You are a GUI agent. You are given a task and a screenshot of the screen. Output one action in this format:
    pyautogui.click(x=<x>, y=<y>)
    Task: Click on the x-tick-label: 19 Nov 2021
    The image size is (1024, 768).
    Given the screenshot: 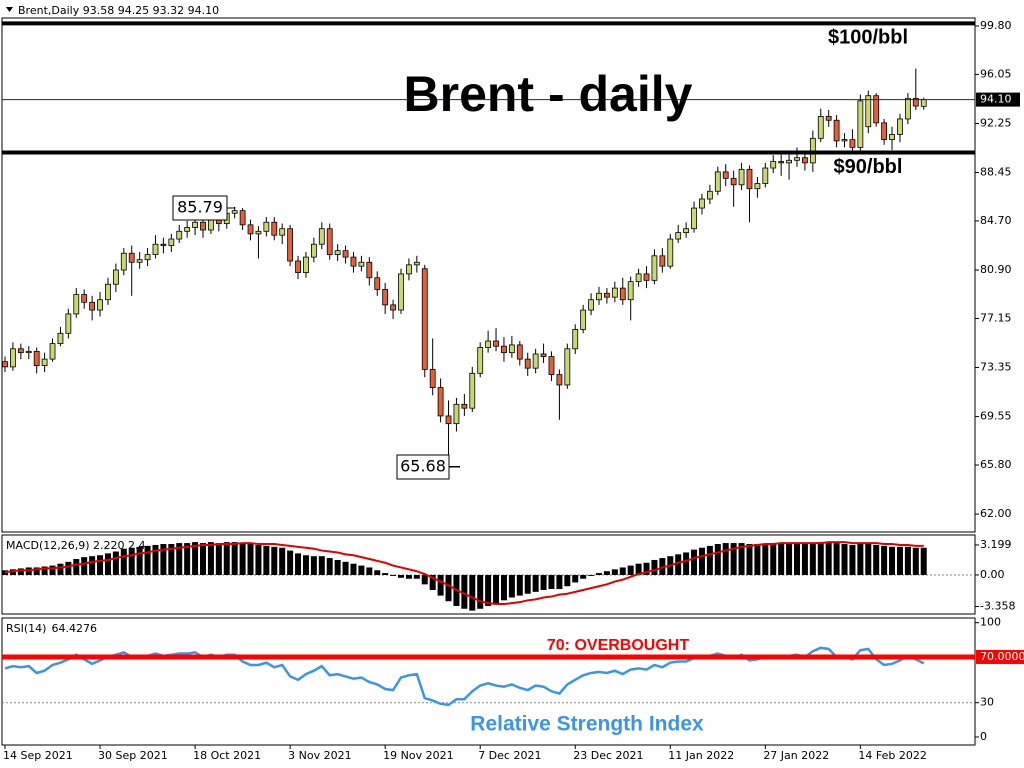 What is the action you would take?
    pyautogui.click(x=418, y=755)
    